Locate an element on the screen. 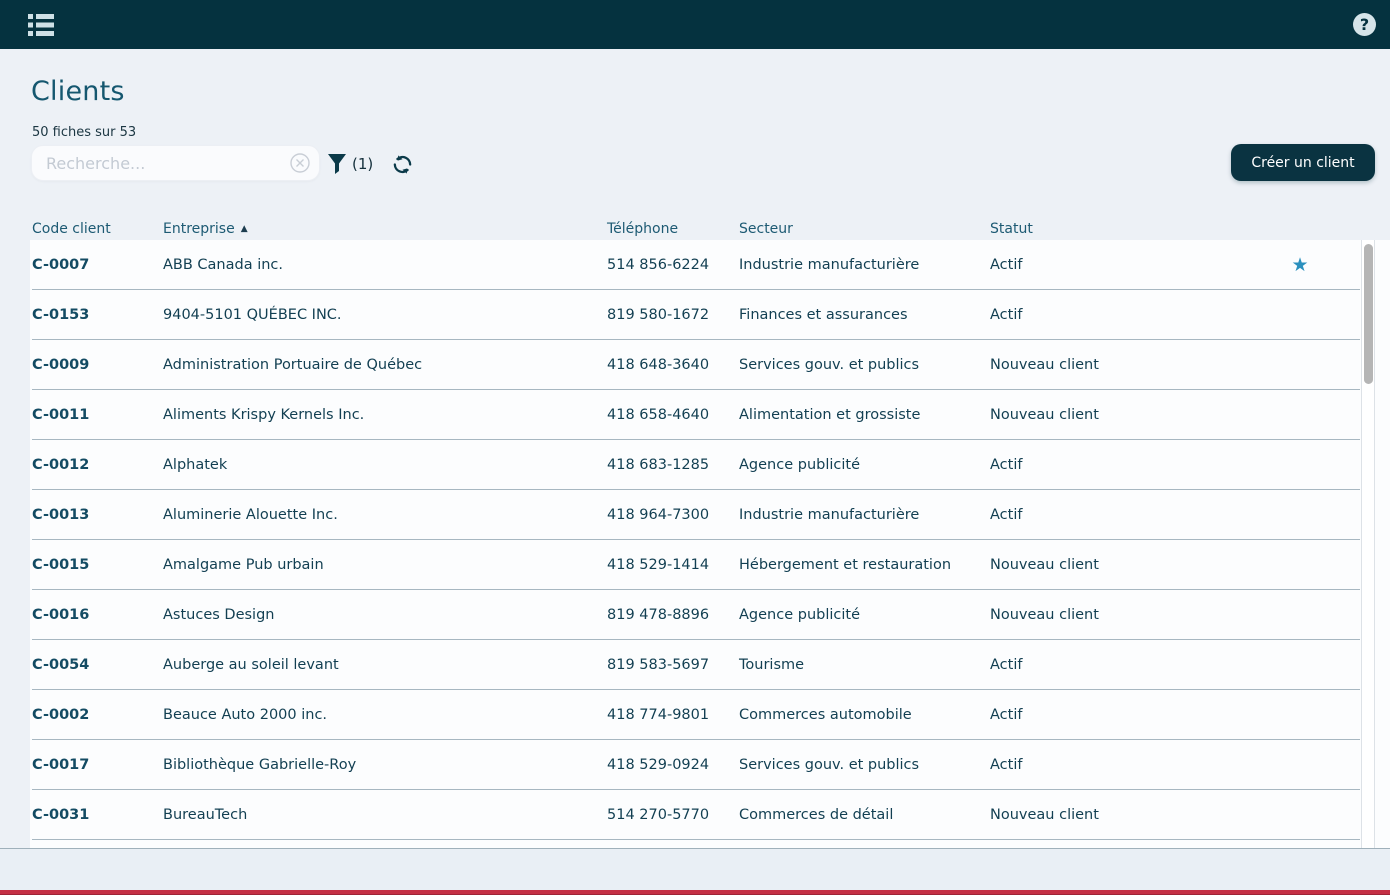 This screenshot has width=1390, height=895. search-input is located at coordinates (161, 163).